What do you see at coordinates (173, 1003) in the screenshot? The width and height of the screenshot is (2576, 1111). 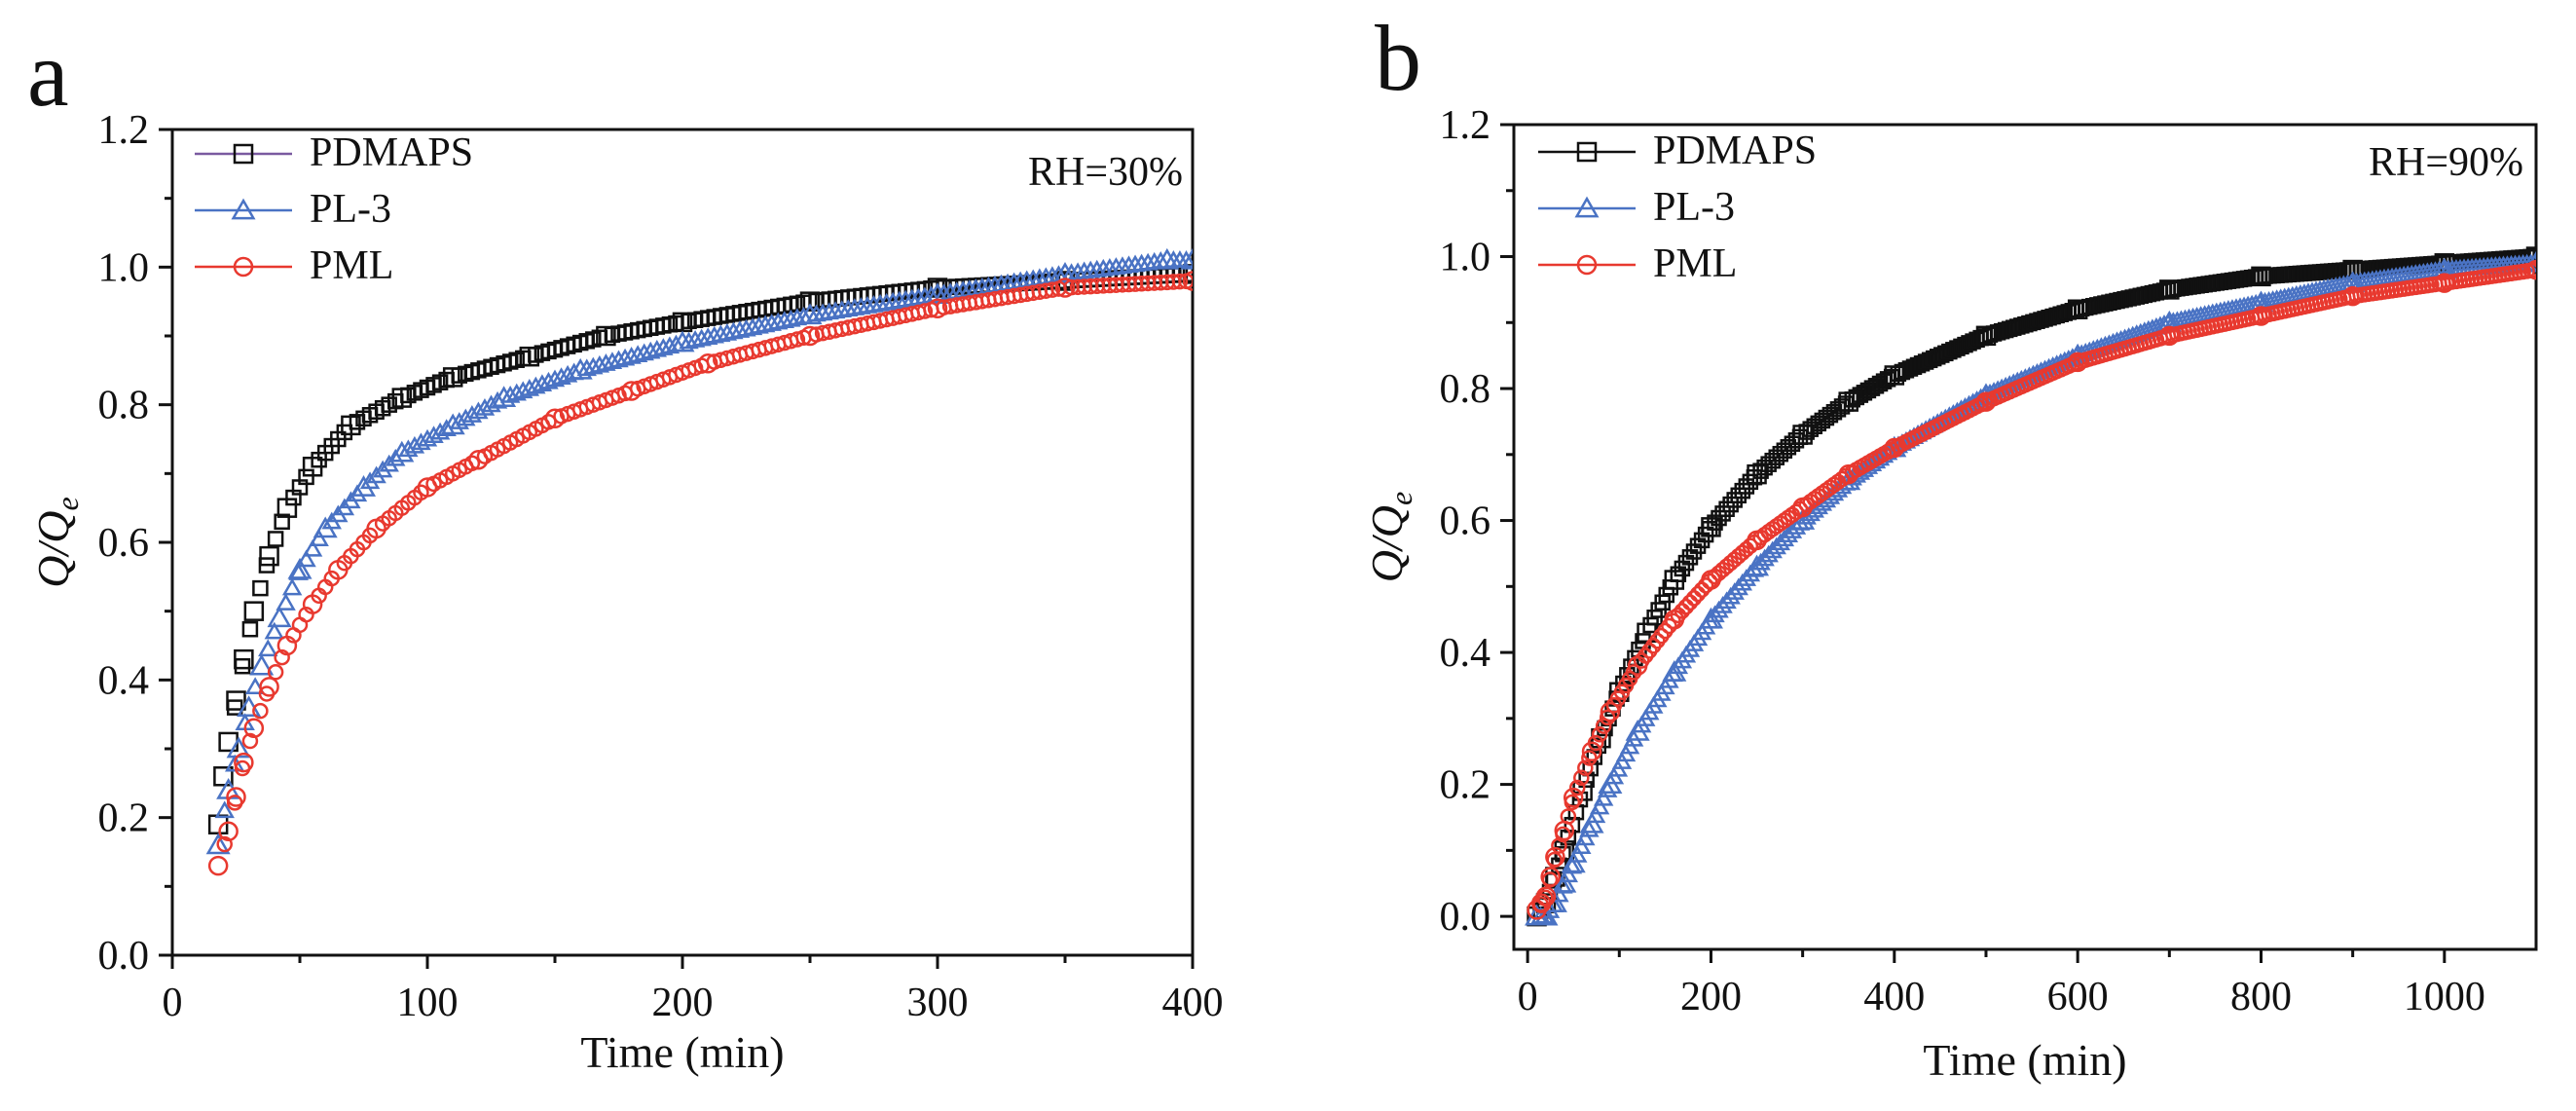 I see `x-tick-label: 0` at bounding box center [173, 1003].